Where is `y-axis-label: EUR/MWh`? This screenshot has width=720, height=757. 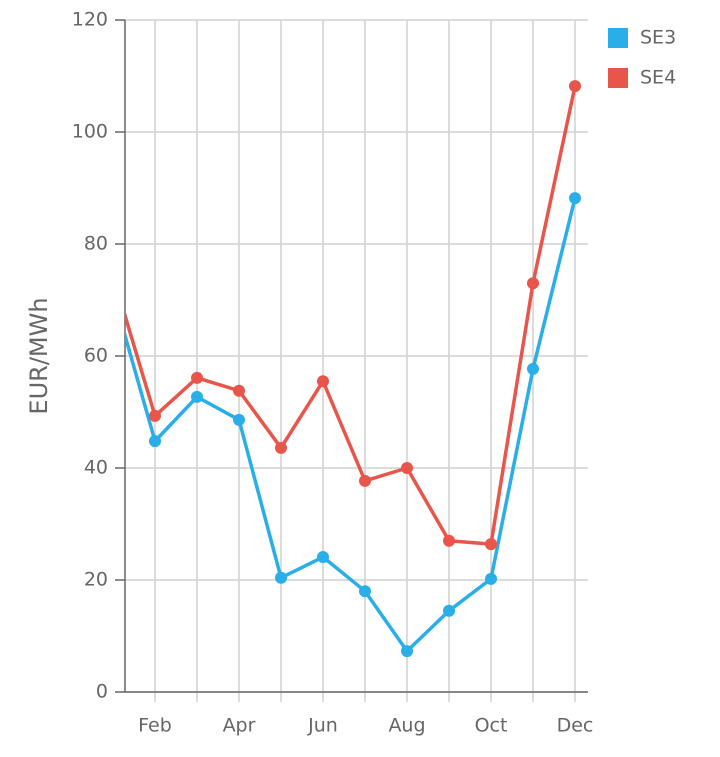 y-axis-label: EUR/MWh is located at coordinates (39, 355).